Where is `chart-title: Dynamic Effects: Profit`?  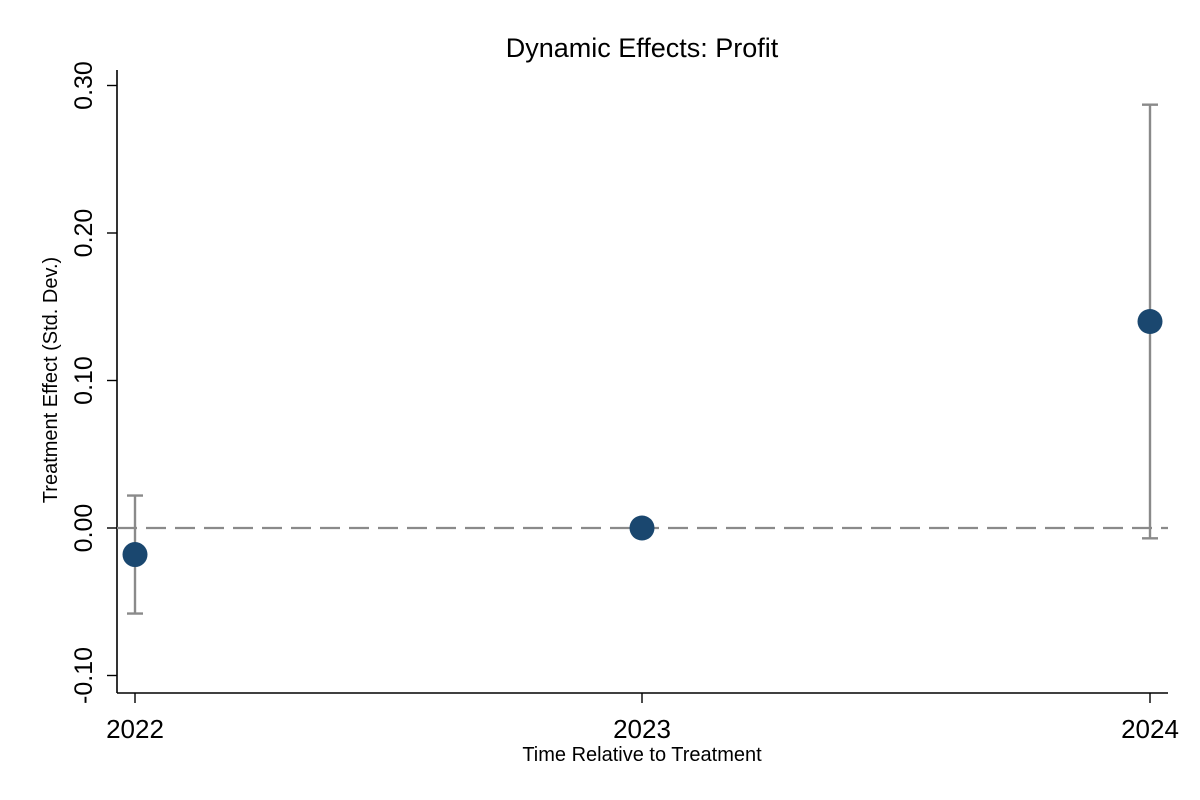 chart-title: Dynamic Effects: Profit is located at coordinates (642, 48).